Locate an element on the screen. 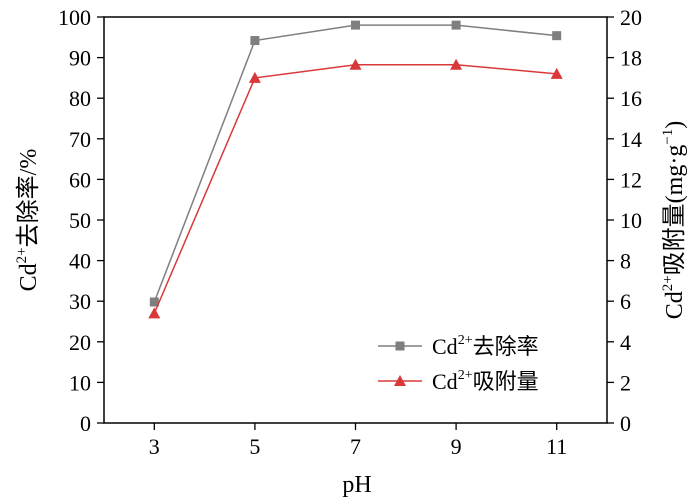  legend-item-adsorption: Cd2+吸附量 is located at coordinates (458, 381).